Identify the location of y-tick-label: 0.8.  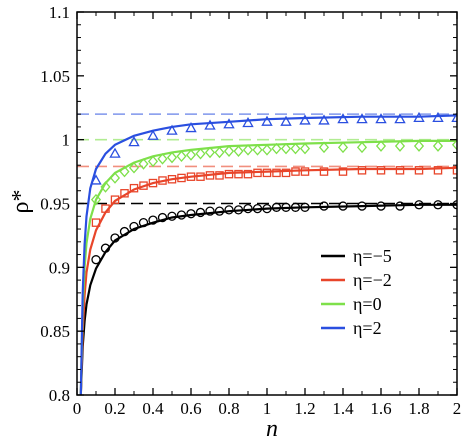
(59, 395).